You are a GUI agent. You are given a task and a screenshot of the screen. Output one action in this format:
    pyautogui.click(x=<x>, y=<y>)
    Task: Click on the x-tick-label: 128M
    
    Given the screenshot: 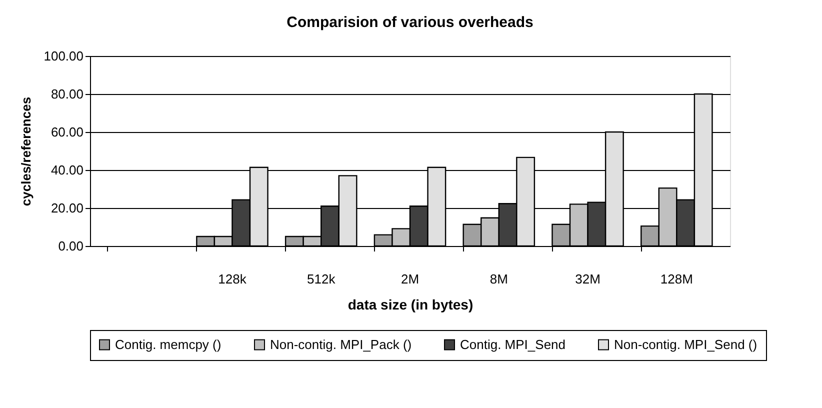 What is the action you would take?
    pyautogui.click(x=676, y=279)
    